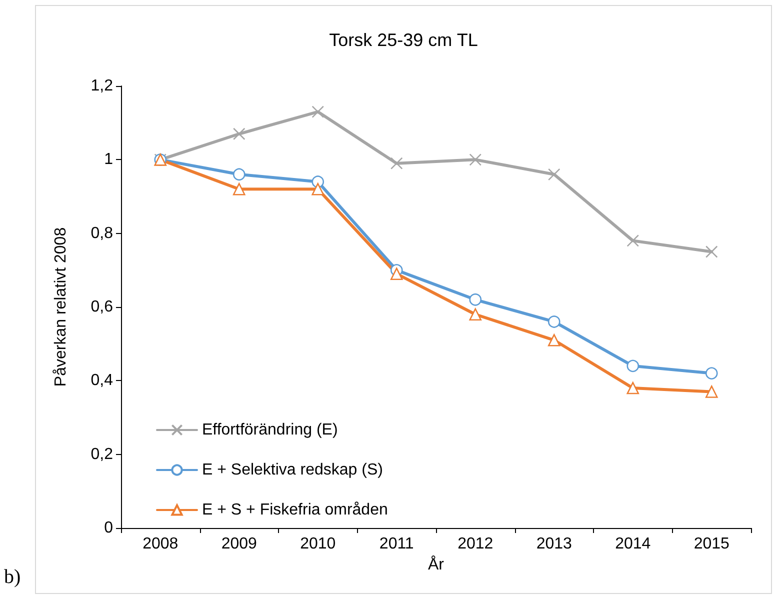 The width and height of the screenshot is (777, 600). What do you see at coordinates (102, 381) in the screenshot?
I see `y-tick-label: 0,4` at bounding box center [102, 381].